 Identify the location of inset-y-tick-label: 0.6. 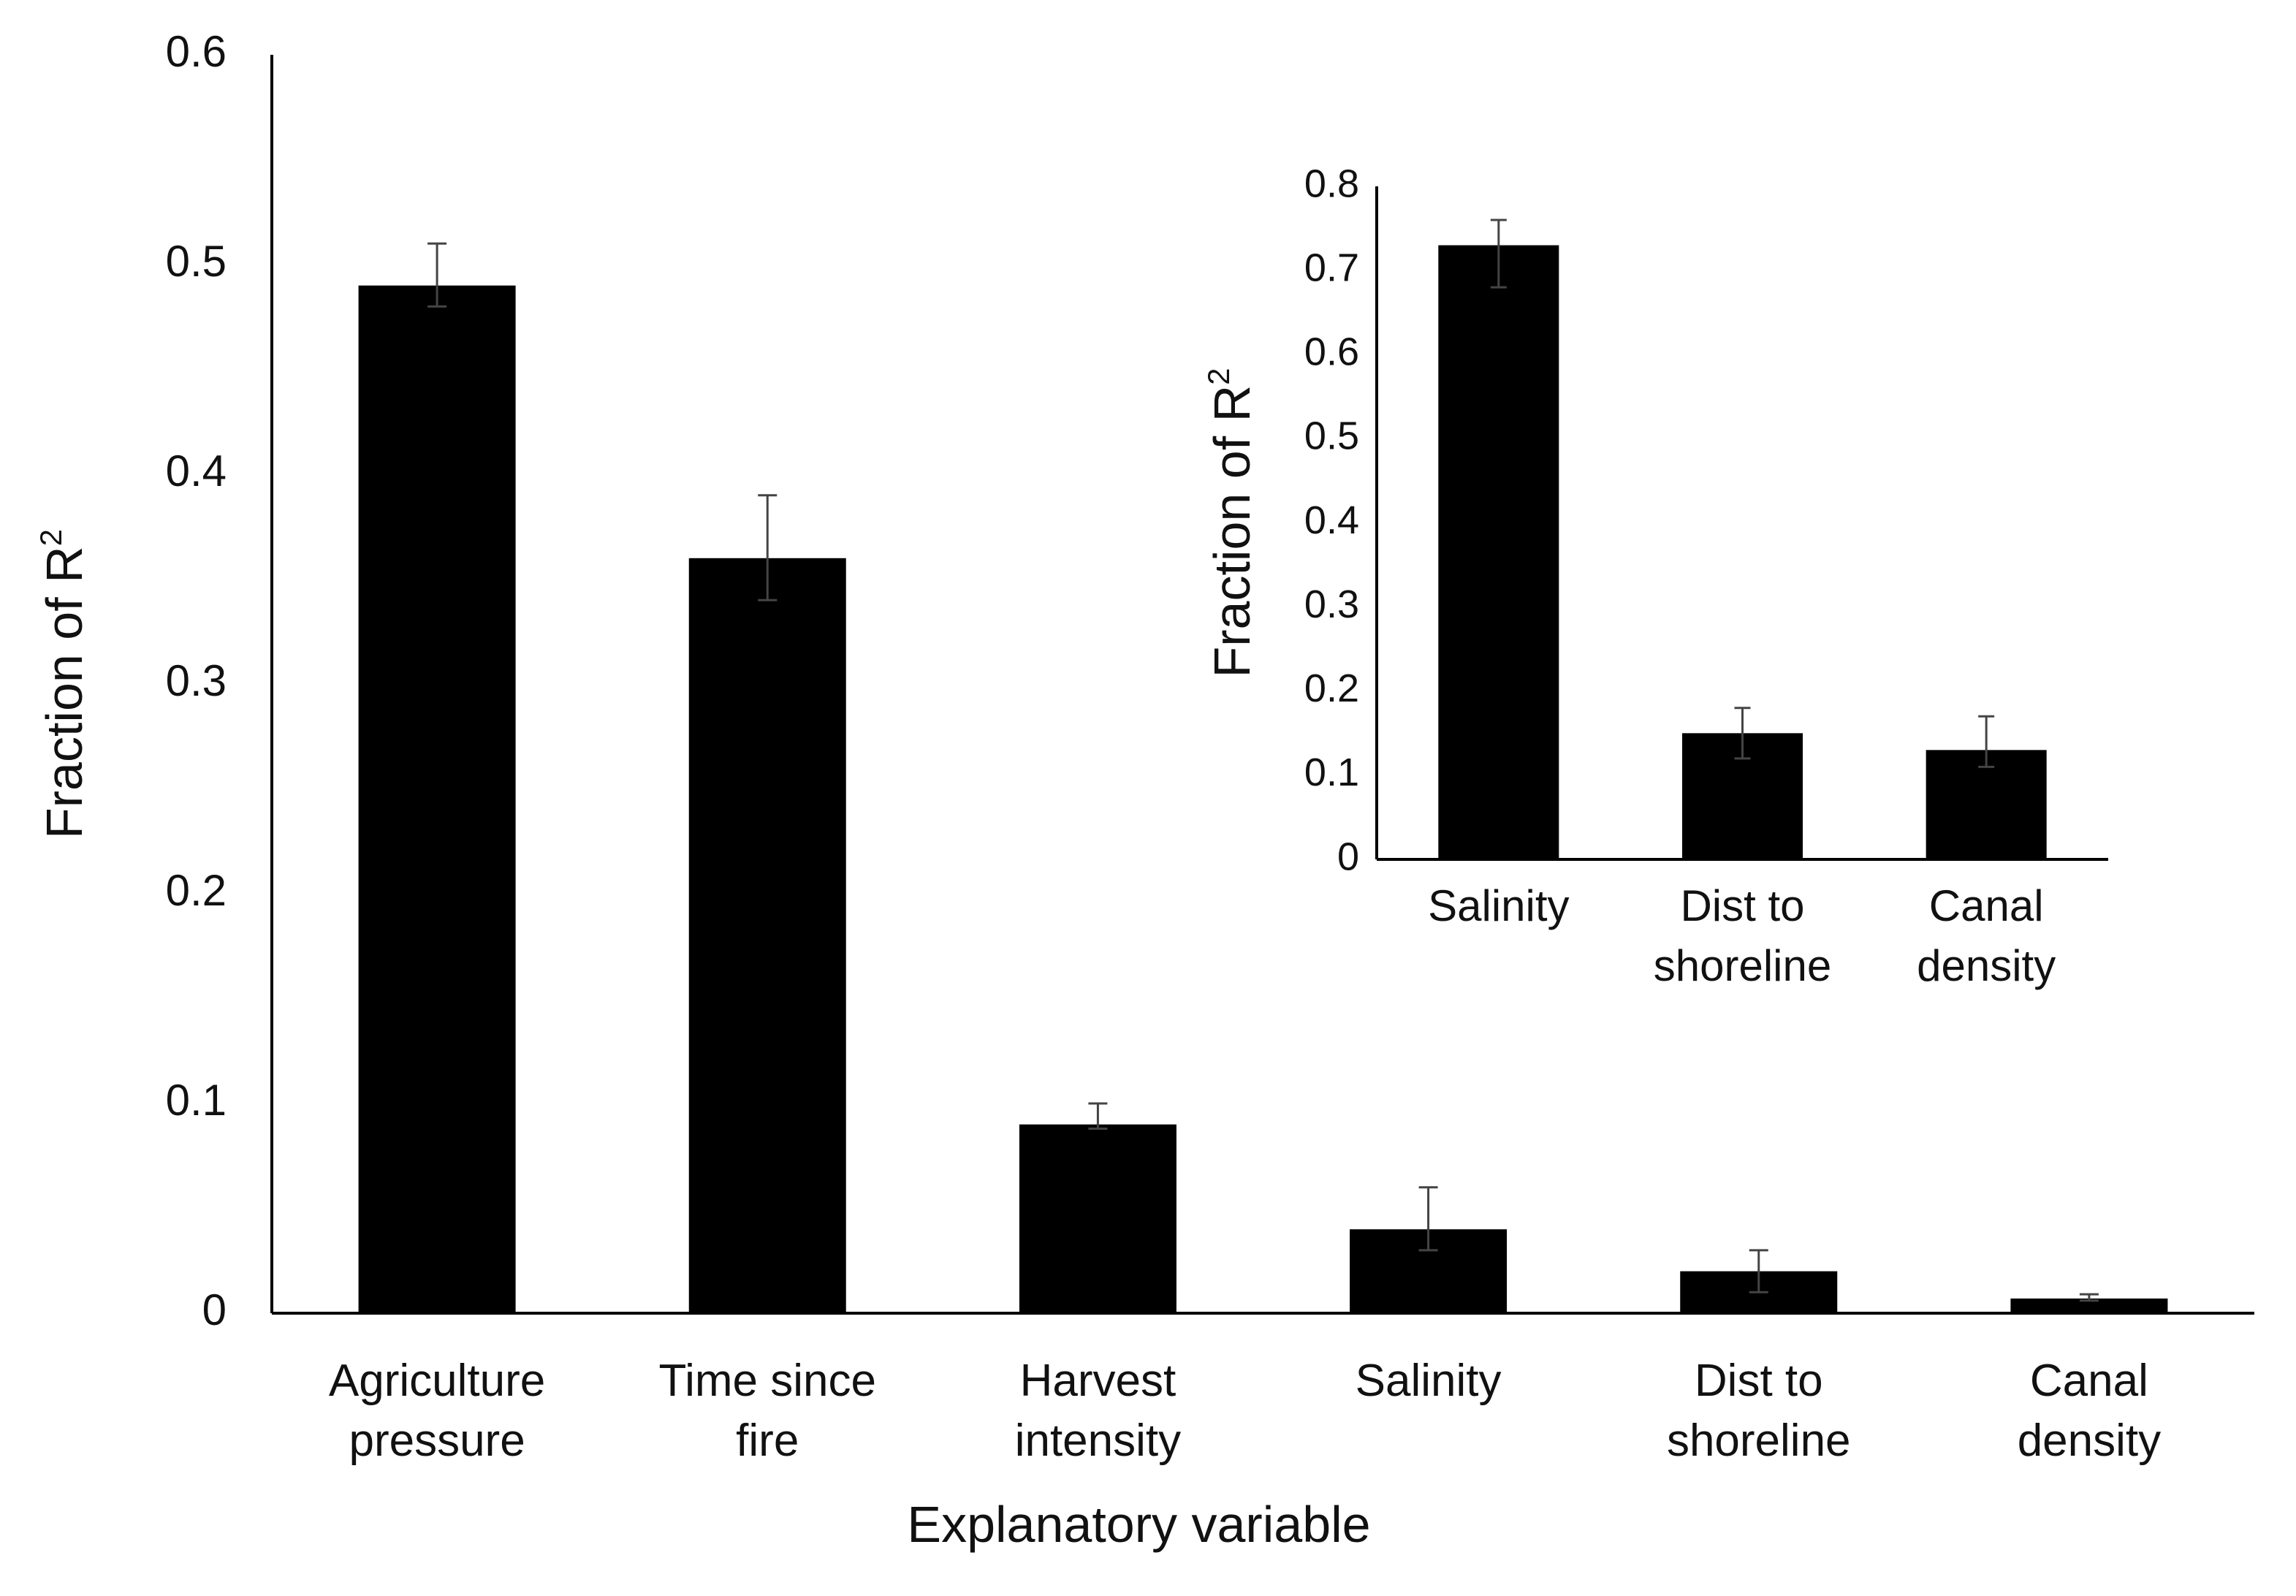
(1331, 352).